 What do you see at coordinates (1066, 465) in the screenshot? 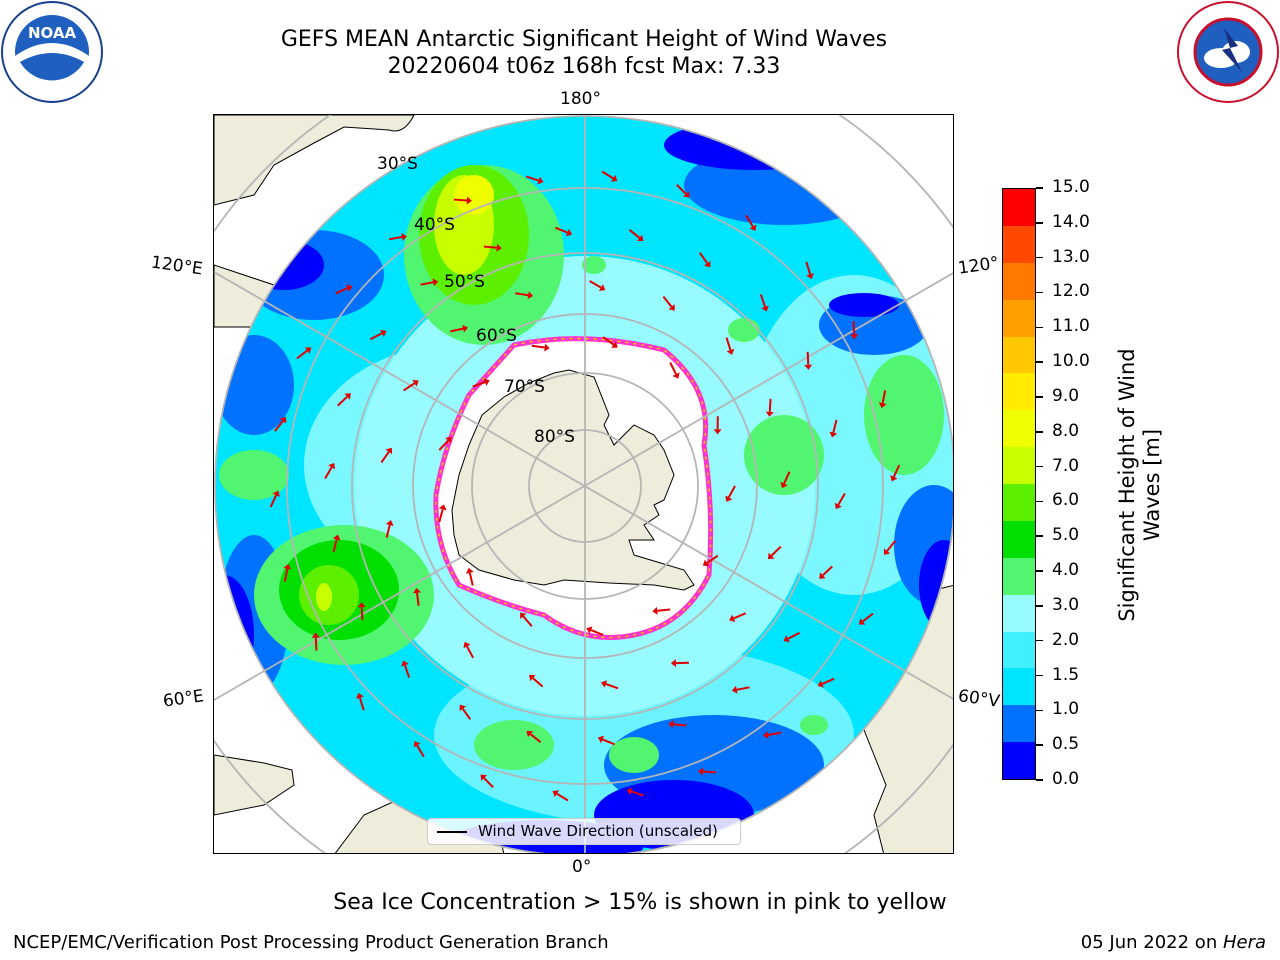
I see `colorbar-tick-label: 7.0` at bounding box center [1066, 465].